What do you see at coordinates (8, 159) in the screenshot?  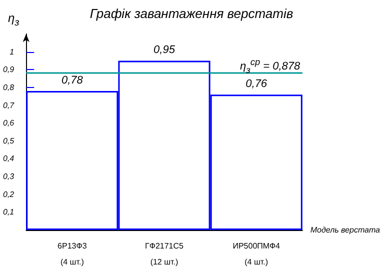 I see `y-tick-label: 0,4` at bounding box center [8, 159].